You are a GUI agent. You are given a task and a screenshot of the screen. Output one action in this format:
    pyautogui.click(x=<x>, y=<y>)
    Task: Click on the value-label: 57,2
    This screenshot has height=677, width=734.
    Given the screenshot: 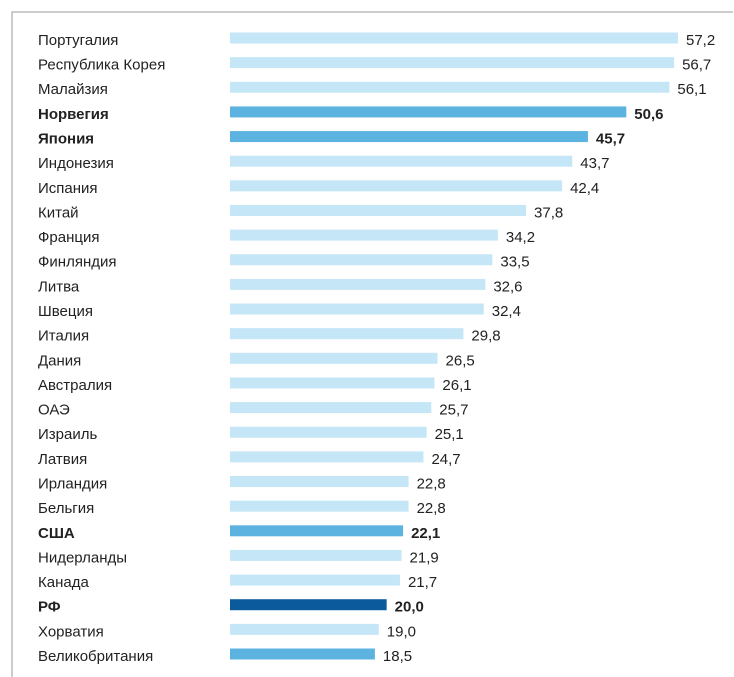 What is the action you would take?
    pyautogui.click(x=700, y=40)
    